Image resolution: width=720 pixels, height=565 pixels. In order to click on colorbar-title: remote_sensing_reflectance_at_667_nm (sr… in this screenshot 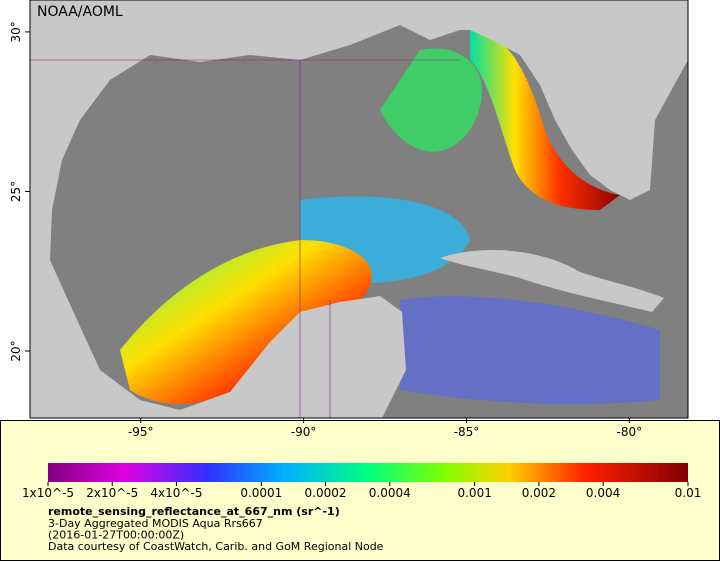, I will do `click(194, 511)`.